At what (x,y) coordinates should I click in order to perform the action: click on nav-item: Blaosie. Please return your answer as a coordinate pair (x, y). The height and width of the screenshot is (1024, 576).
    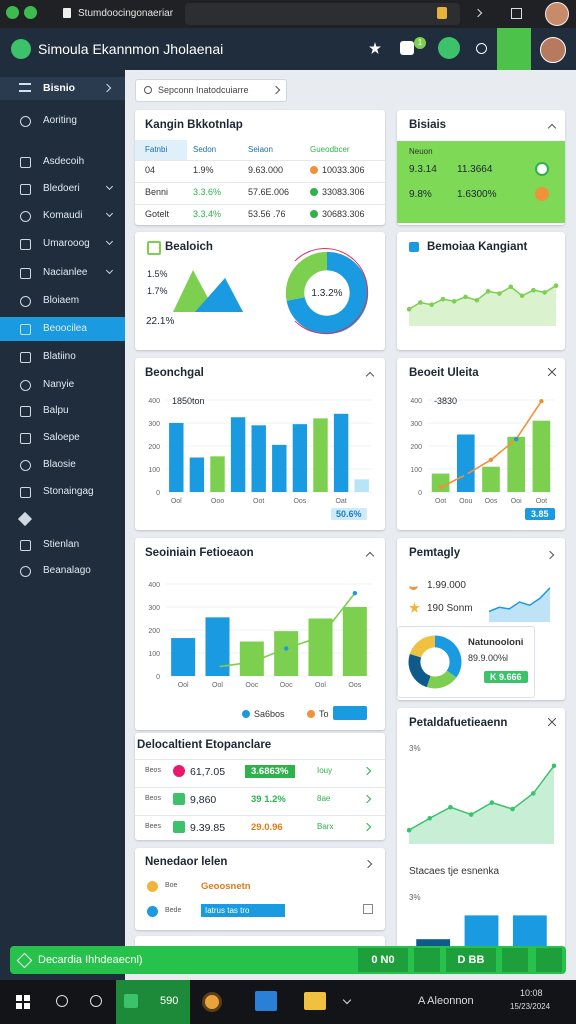
    Looking at the image, I should click on (59, 464).